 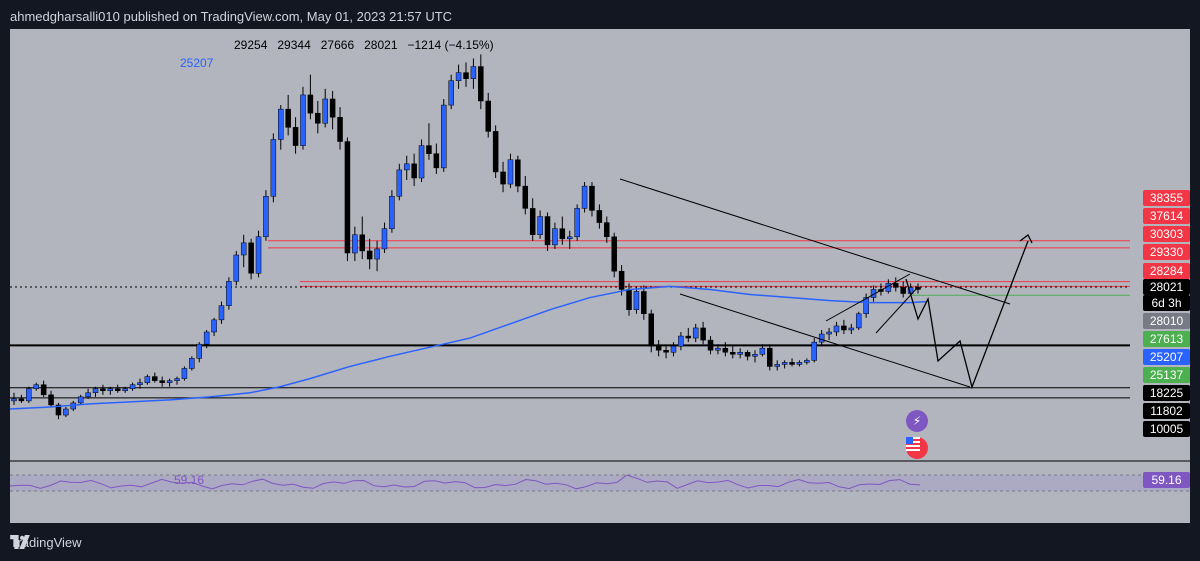 What do you see at coordinates (46, 542) in the screenshot?
I see `footer-brand: TradingView` at bounding box center [46, 542].